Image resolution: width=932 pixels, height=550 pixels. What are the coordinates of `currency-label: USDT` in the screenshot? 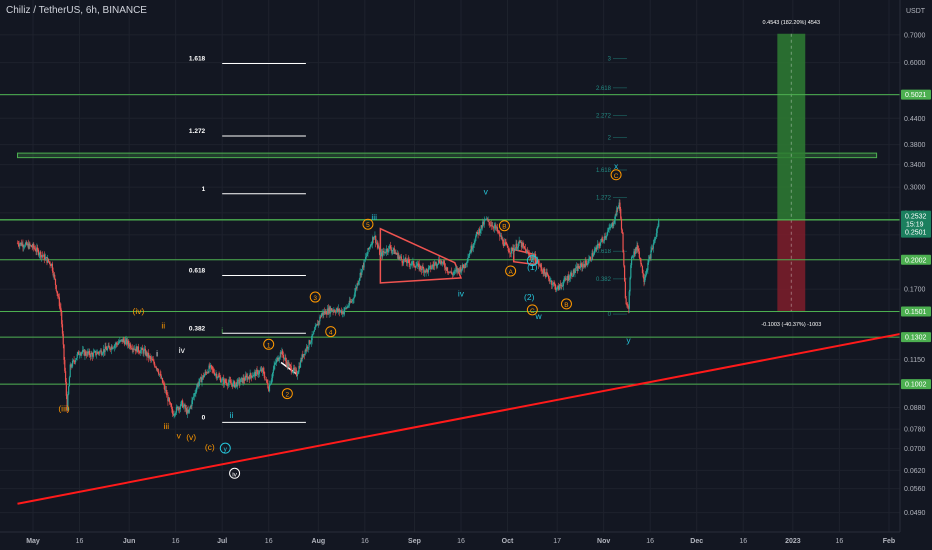 It's located at (916, 11).